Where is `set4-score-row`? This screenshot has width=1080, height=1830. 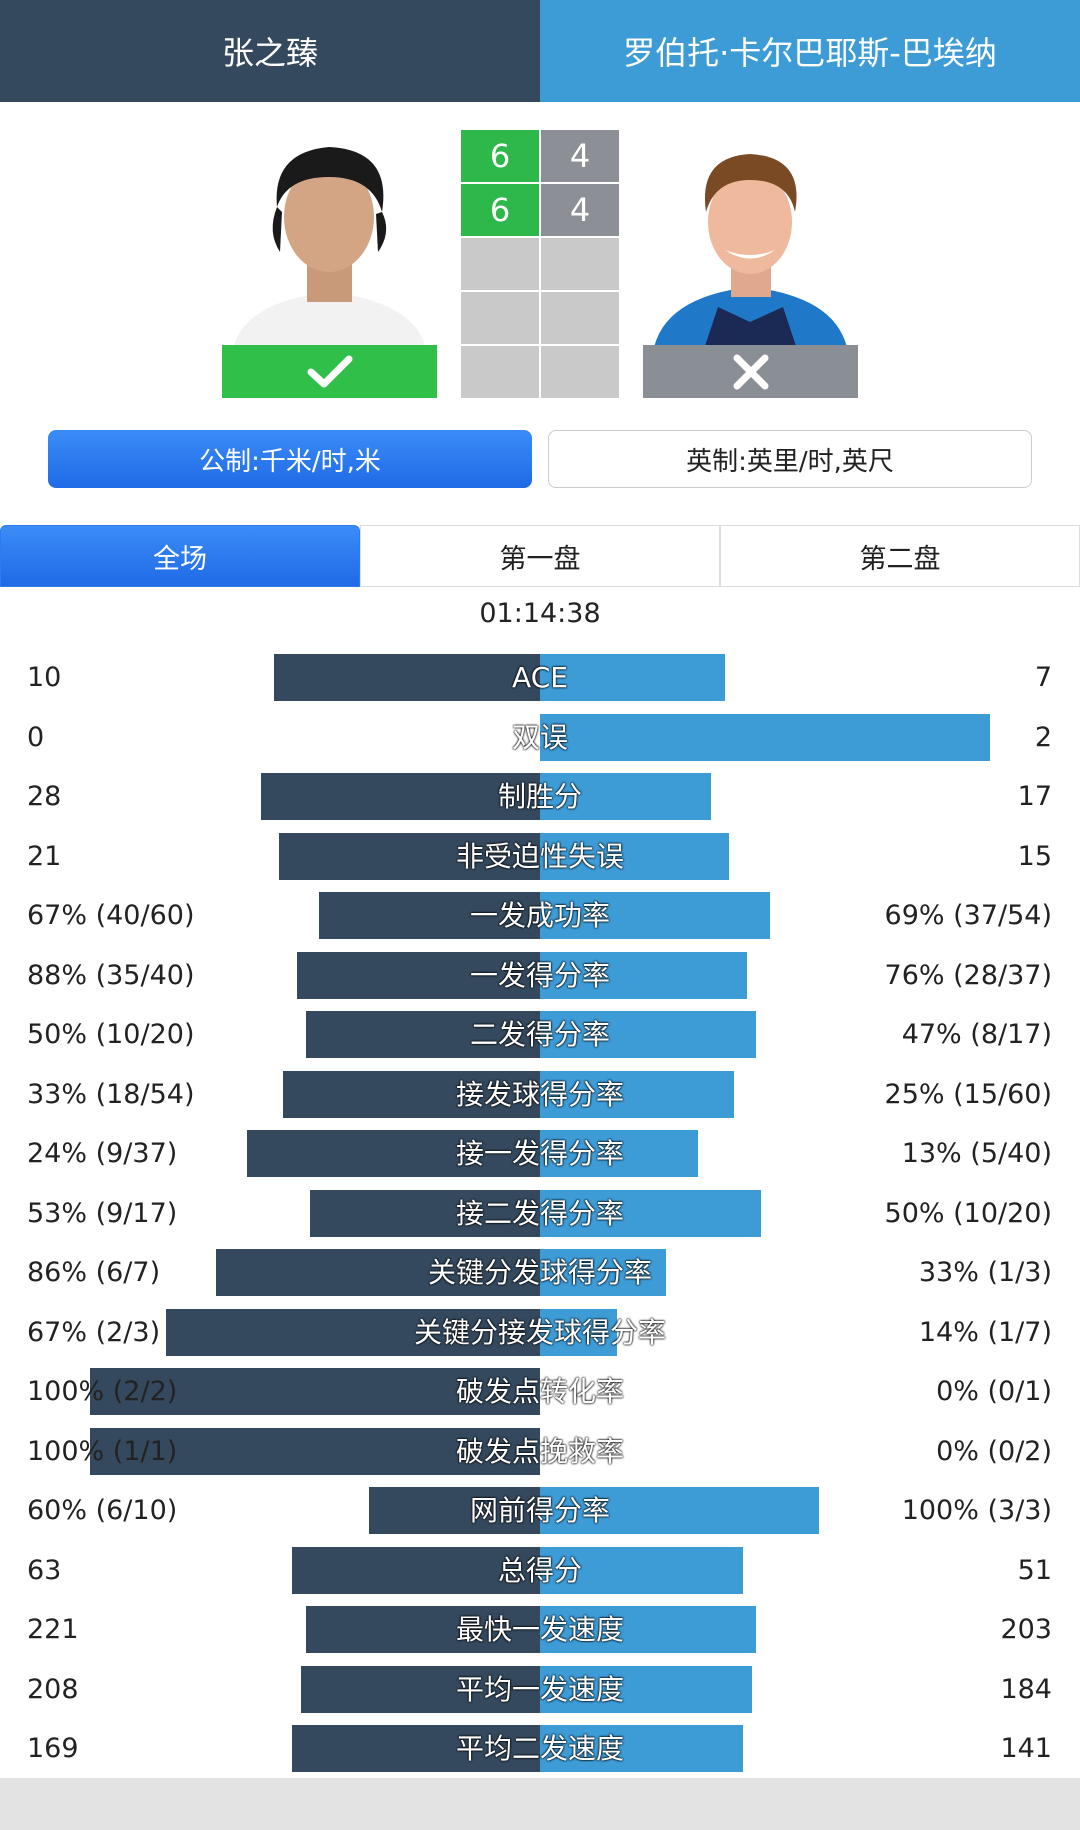
set4-score-row is located at coordinates (541, 318).